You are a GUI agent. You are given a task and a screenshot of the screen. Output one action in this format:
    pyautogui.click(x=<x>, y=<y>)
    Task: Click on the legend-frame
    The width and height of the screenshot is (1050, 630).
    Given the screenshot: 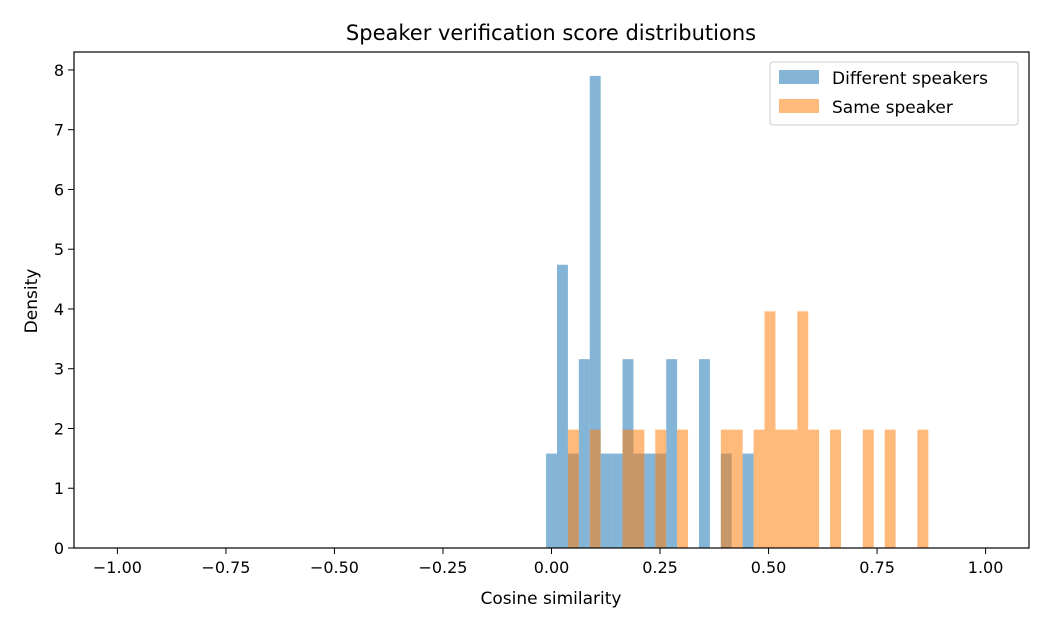 What is the action you would take?
    pyautogui.click(x=894, y=93)
    